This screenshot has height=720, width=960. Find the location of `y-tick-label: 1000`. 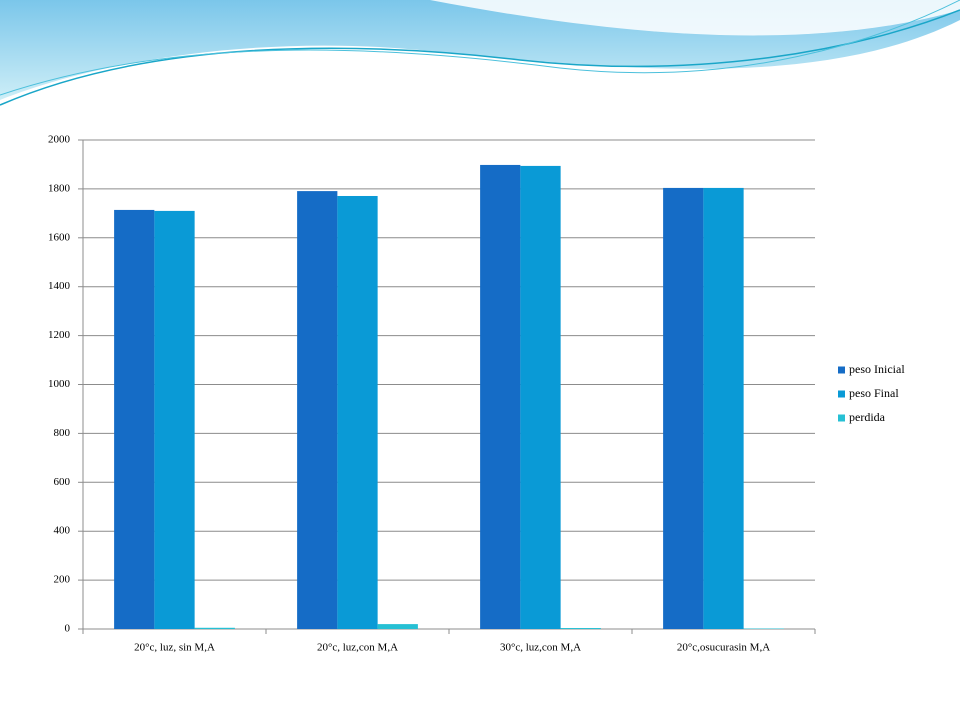

y-tick-label: 1000 is located at coordinates (59, 384).